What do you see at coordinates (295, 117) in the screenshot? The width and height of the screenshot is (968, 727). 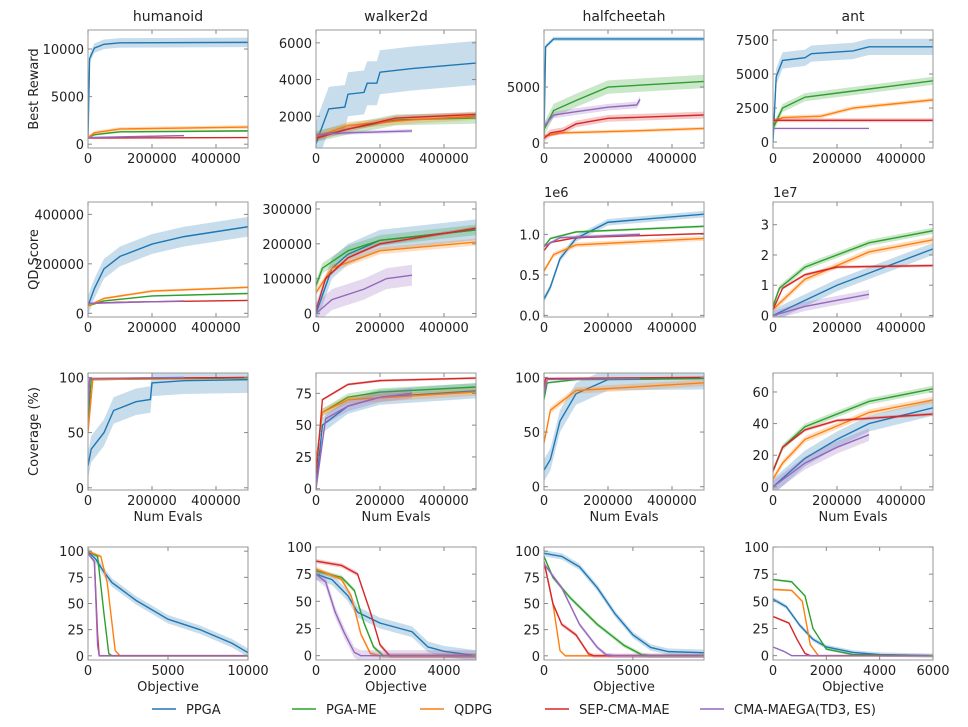 I see `y-tick-label: 2000` at bounding box center [295, 117].